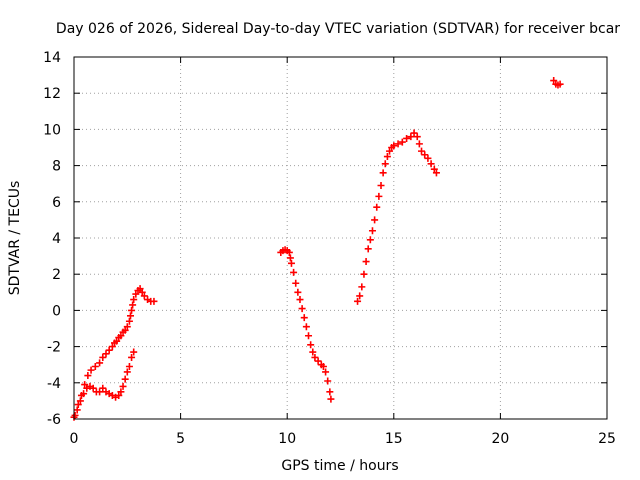 This screenshot has height=480, width=640. I want to click on x-tick-label: 15, so click(394, 439).